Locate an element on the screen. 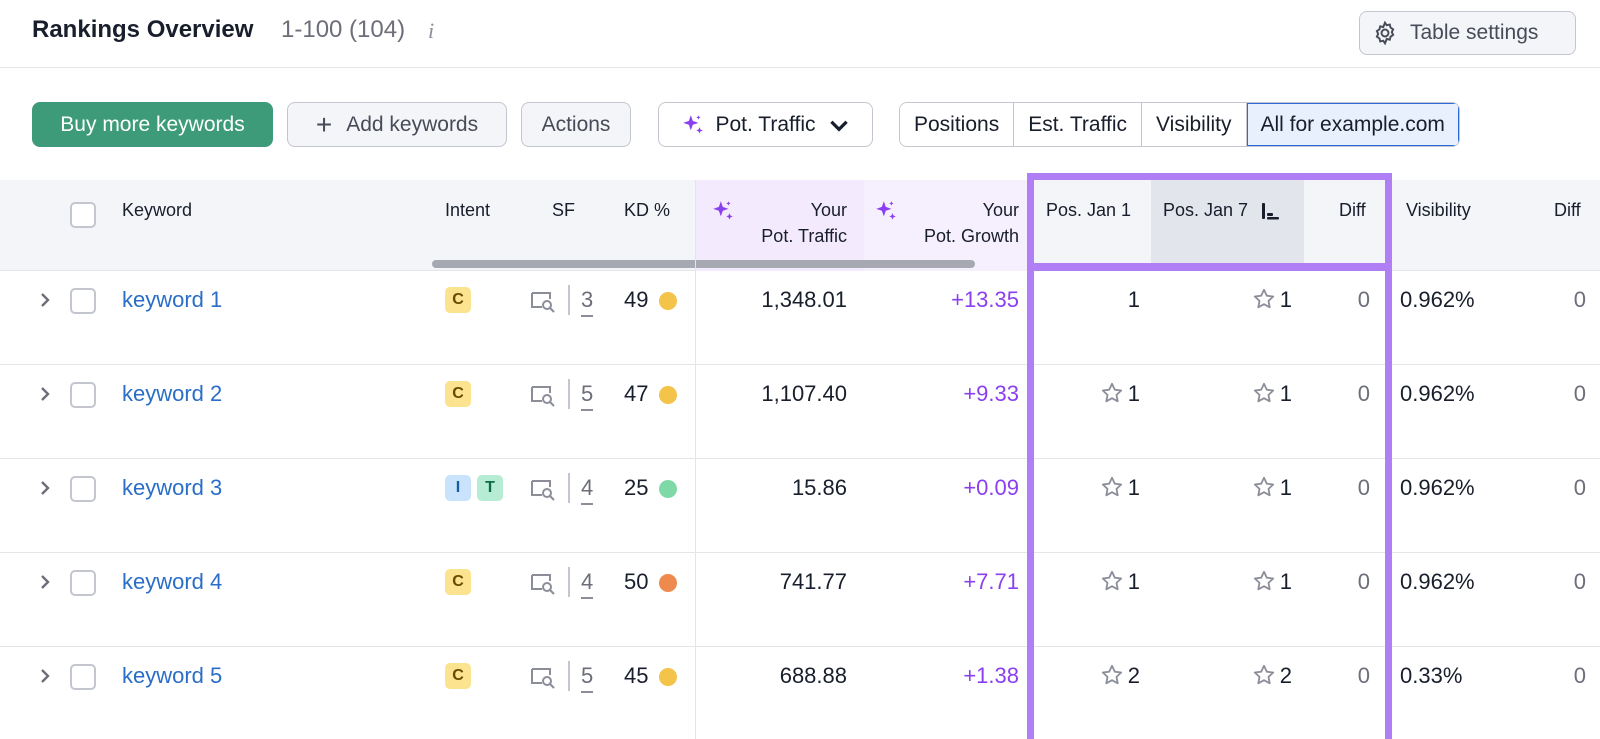 The width and height of the screenshot is (1600, 739). kd-value: 49 is located at coordinates (636, 299).